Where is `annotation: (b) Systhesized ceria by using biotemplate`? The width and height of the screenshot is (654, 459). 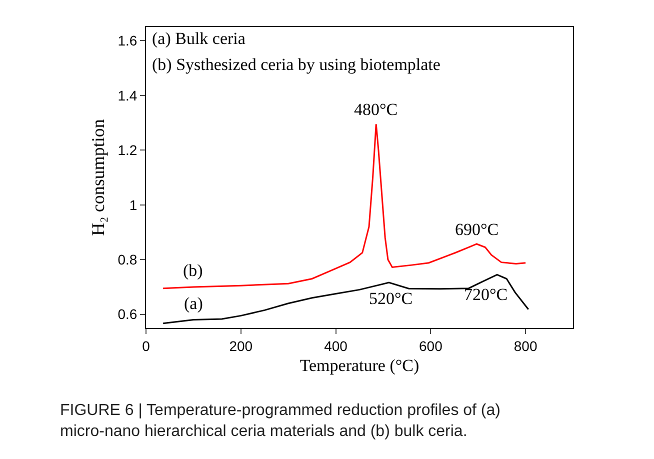 annotation: (b) Systhesized ceria by using biotemplate is located at coordinates (296, 64).